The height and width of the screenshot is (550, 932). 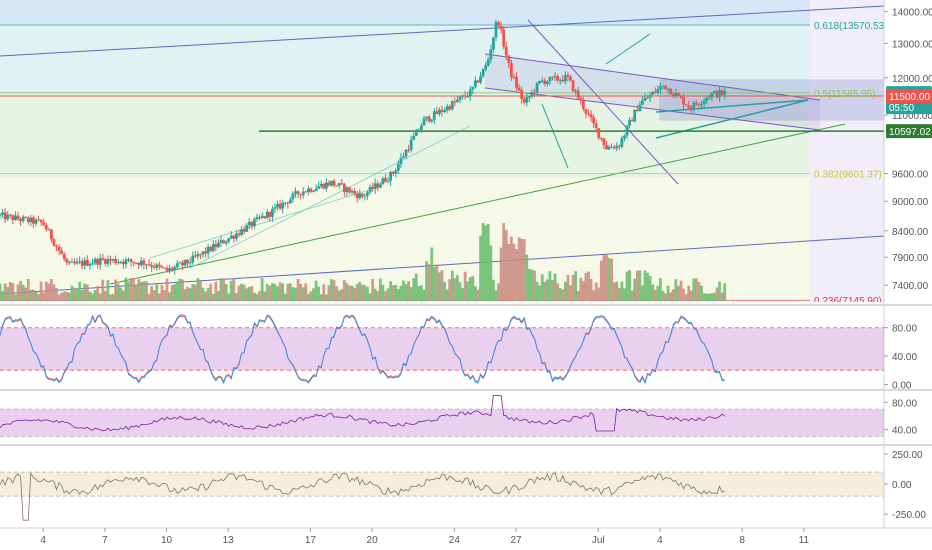 I want to click on price-tick-label: 9000.00, so click(x=910, y=202).